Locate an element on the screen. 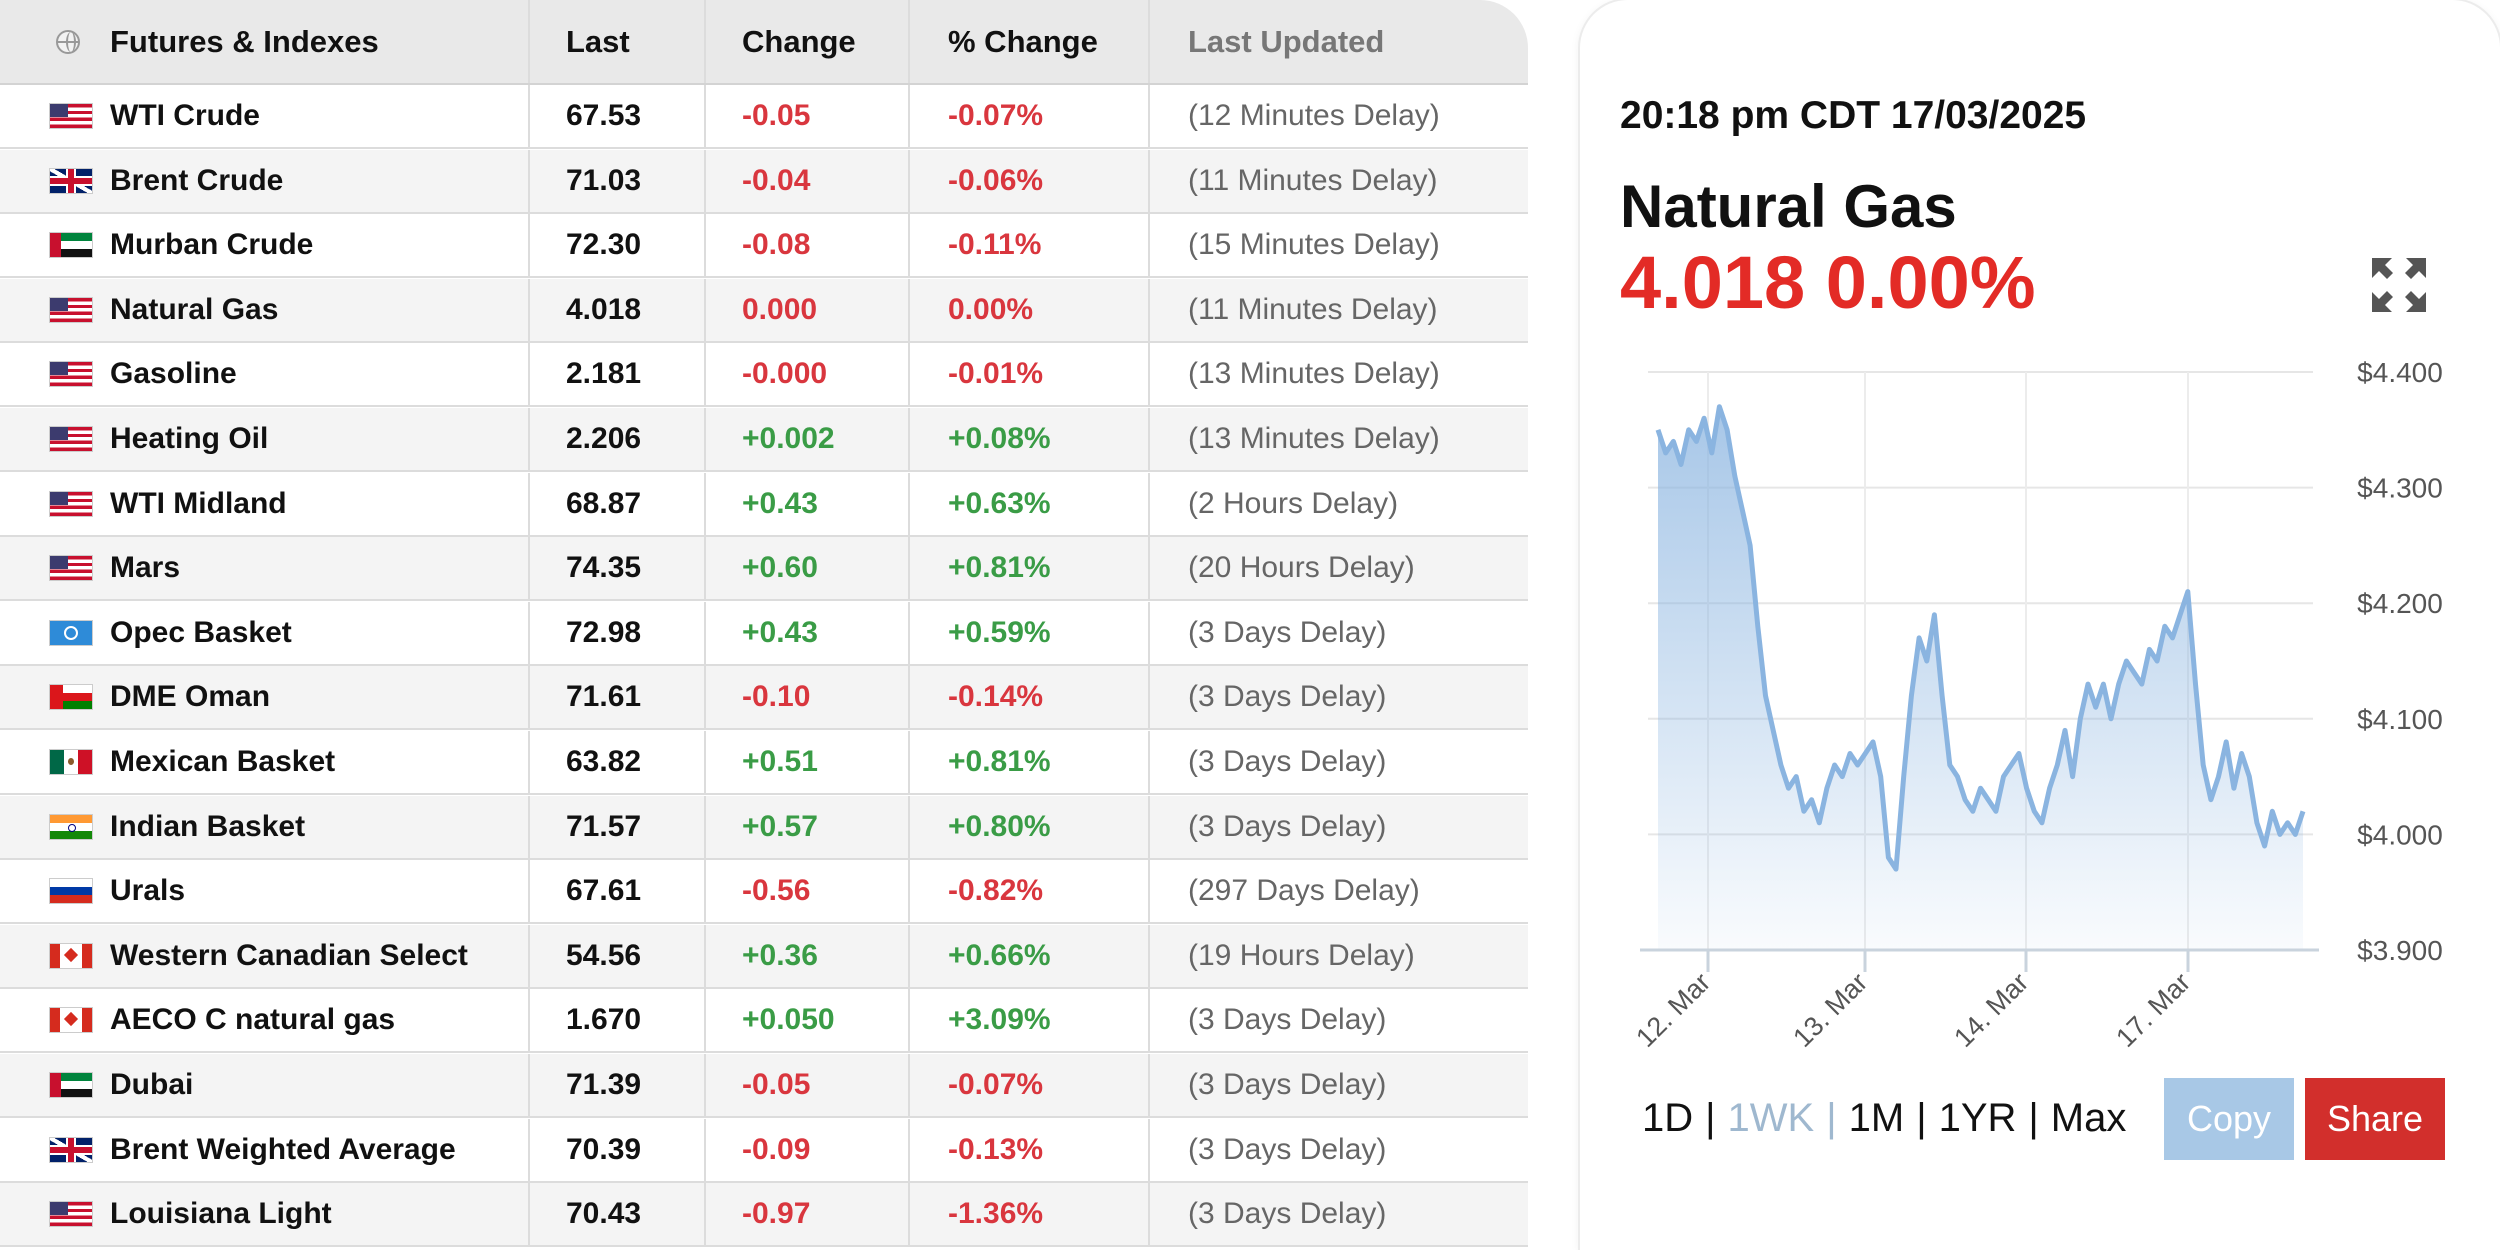 Image resolution: width=2500 pixels, height=1250 pixels. instrument-link: Indian Basket is located at coordinates (208, 826).